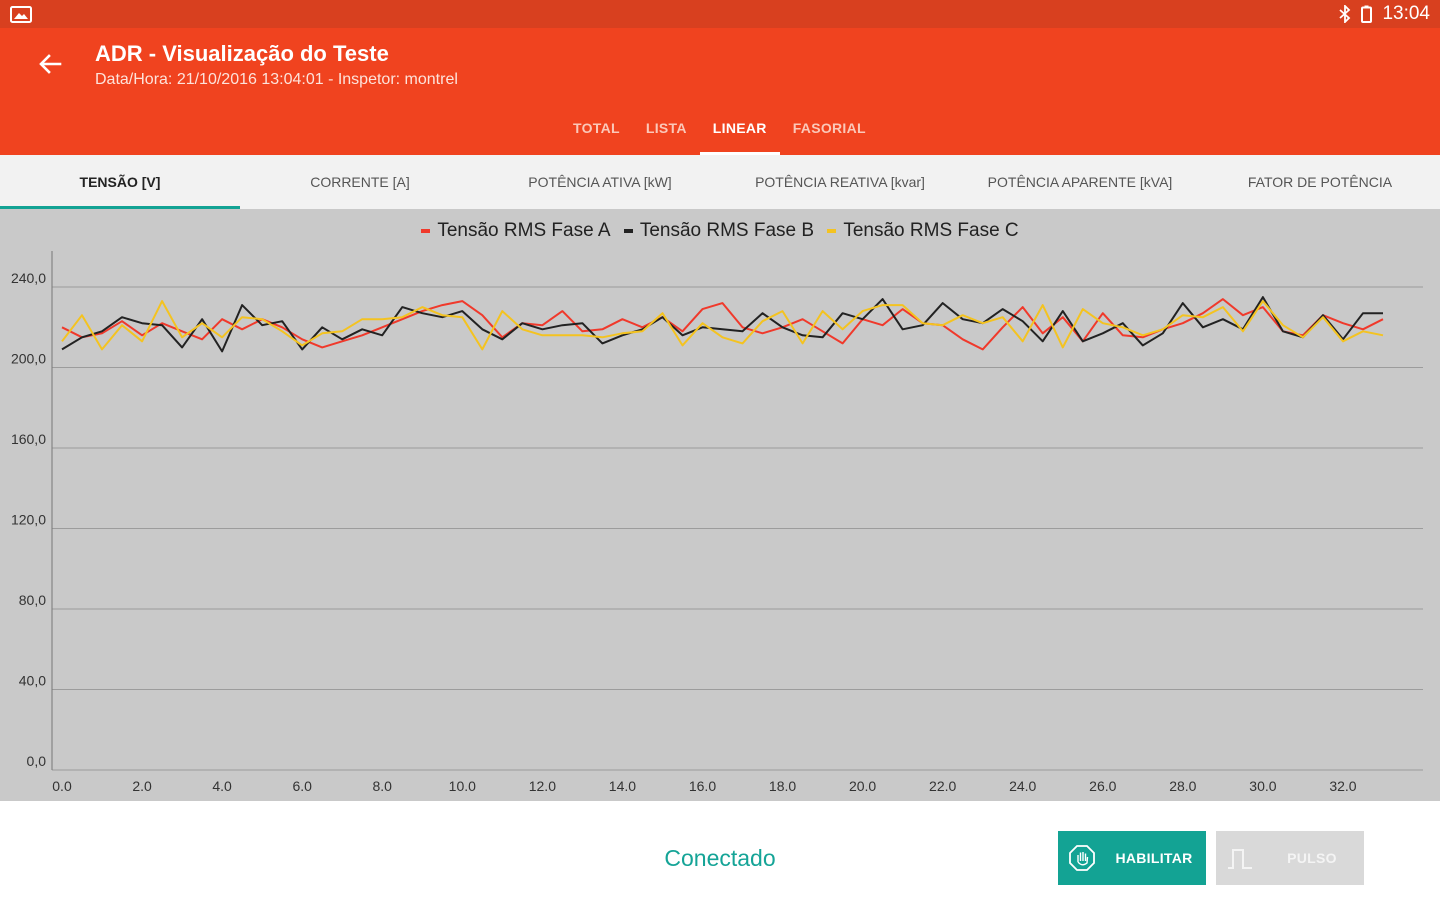 The image size is (1440, 900). What do you see at coordinates (1182, 786) in the screenshot?
I see `x-tick-label: 28.0` at bounding box center [1182, 786].